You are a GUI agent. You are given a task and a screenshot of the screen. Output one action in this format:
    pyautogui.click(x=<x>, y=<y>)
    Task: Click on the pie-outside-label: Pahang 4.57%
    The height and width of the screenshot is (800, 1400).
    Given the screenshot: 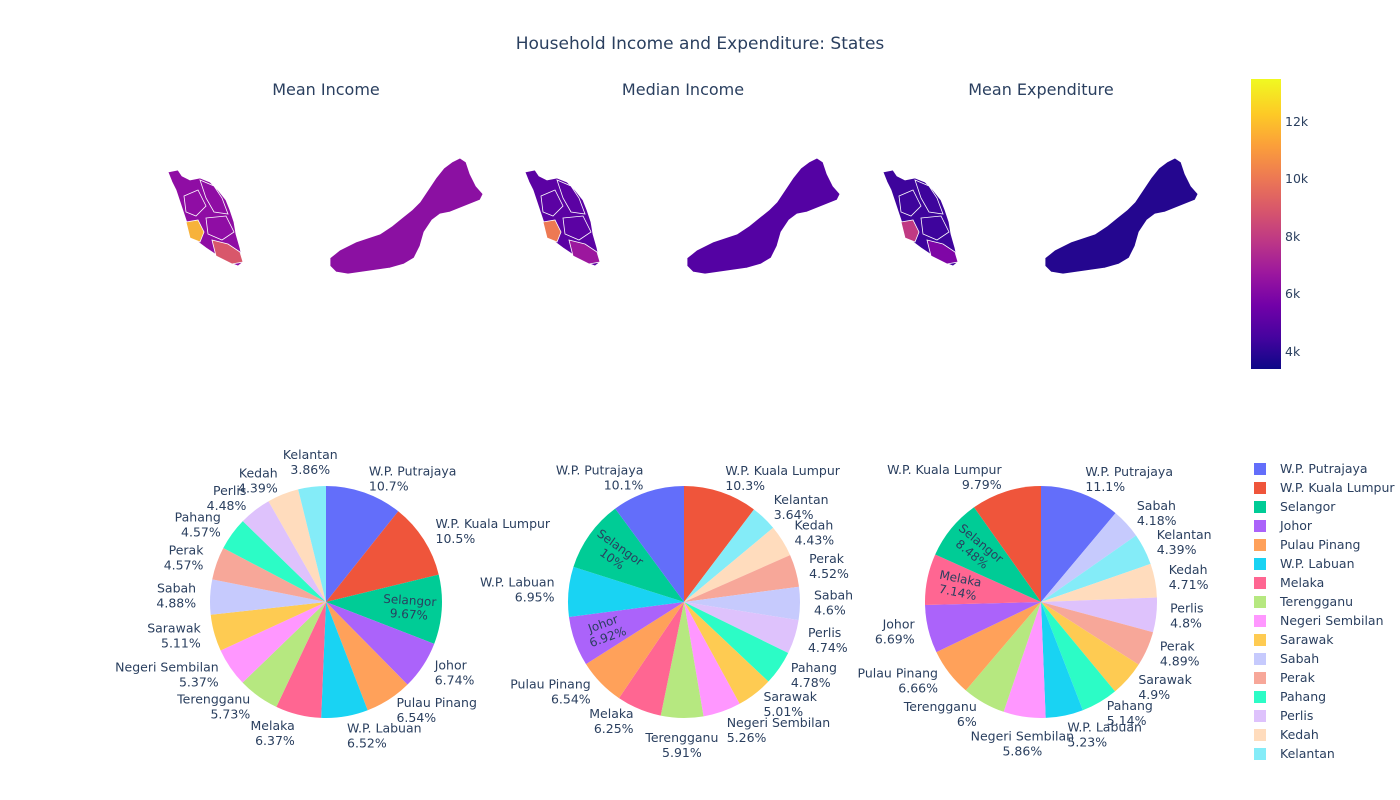 What is the action you would take?
    pyautogui.click(x=198, y=525)
    